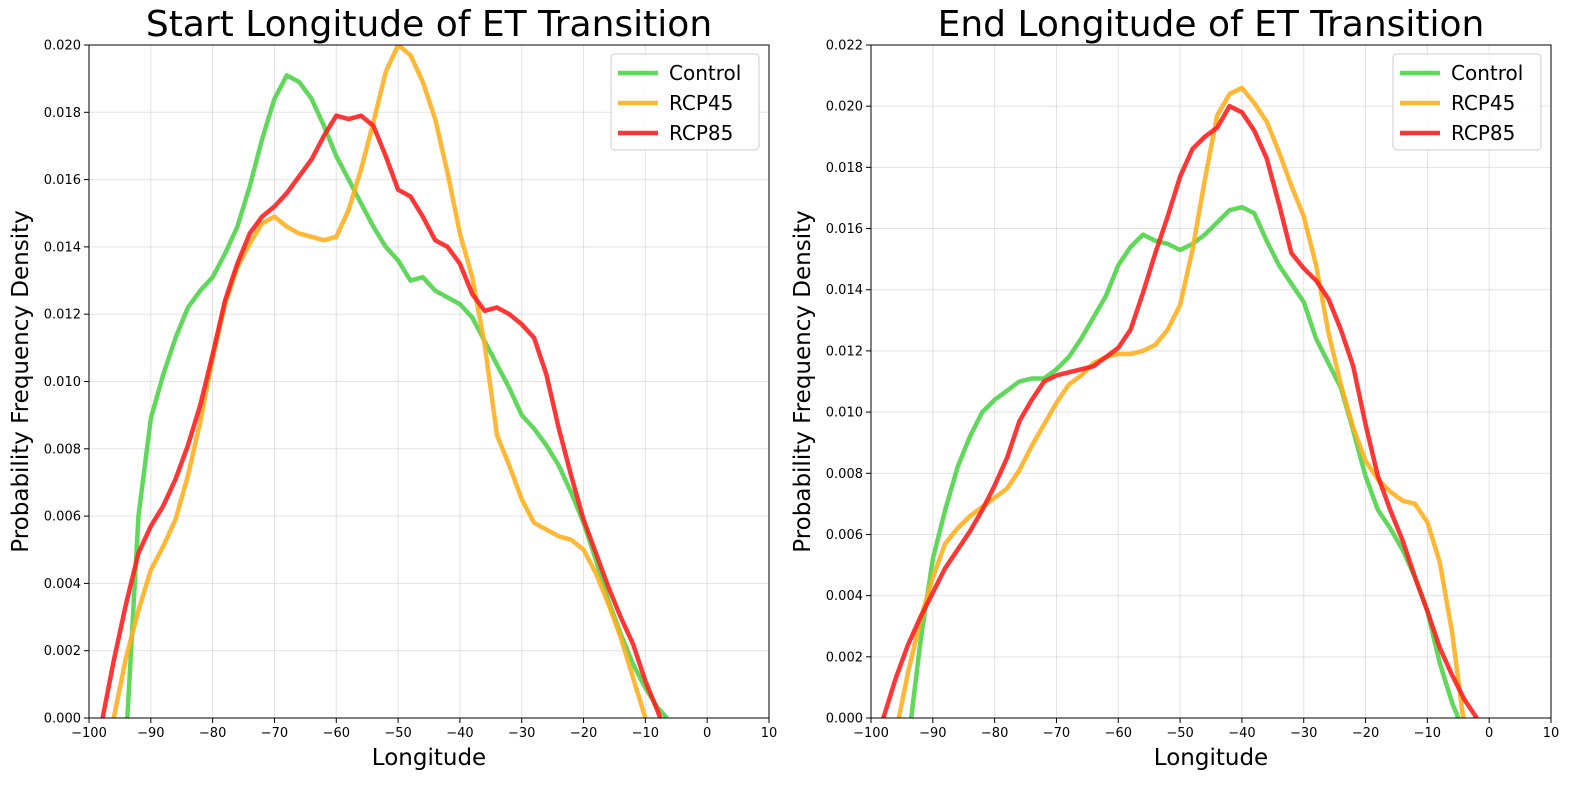  I want to click on chart-title: Start Longitude of ET Transition, so click(429, 24).